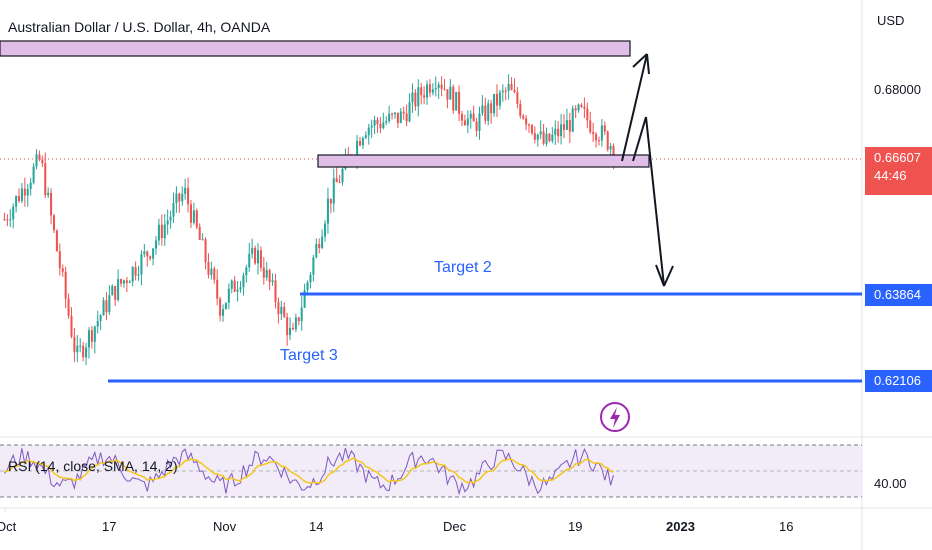  What do you see at coordinates (455, 526) in the screenshot?
I see `time-tick-dec: Dec` at bounding box center [455, 526].